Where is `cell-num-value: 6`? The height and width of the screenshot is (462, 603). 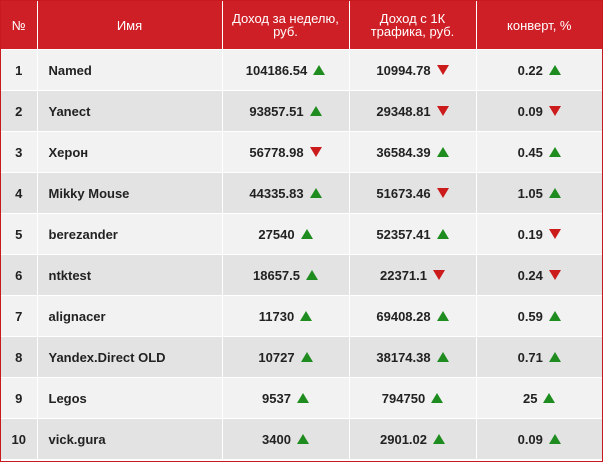
cell-num-value: 6 is located at coordinates (19, 275).